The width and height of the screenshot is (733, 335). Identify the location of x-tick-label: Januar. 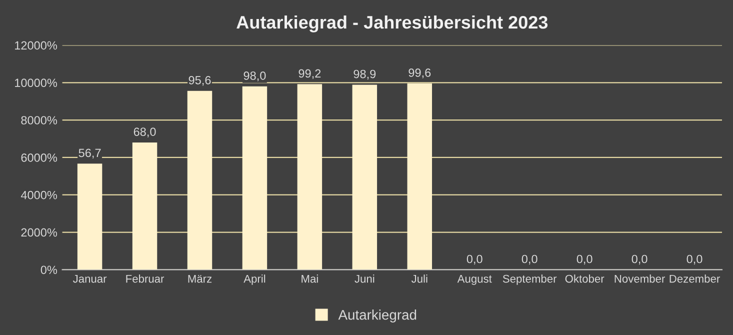
(89, 278).